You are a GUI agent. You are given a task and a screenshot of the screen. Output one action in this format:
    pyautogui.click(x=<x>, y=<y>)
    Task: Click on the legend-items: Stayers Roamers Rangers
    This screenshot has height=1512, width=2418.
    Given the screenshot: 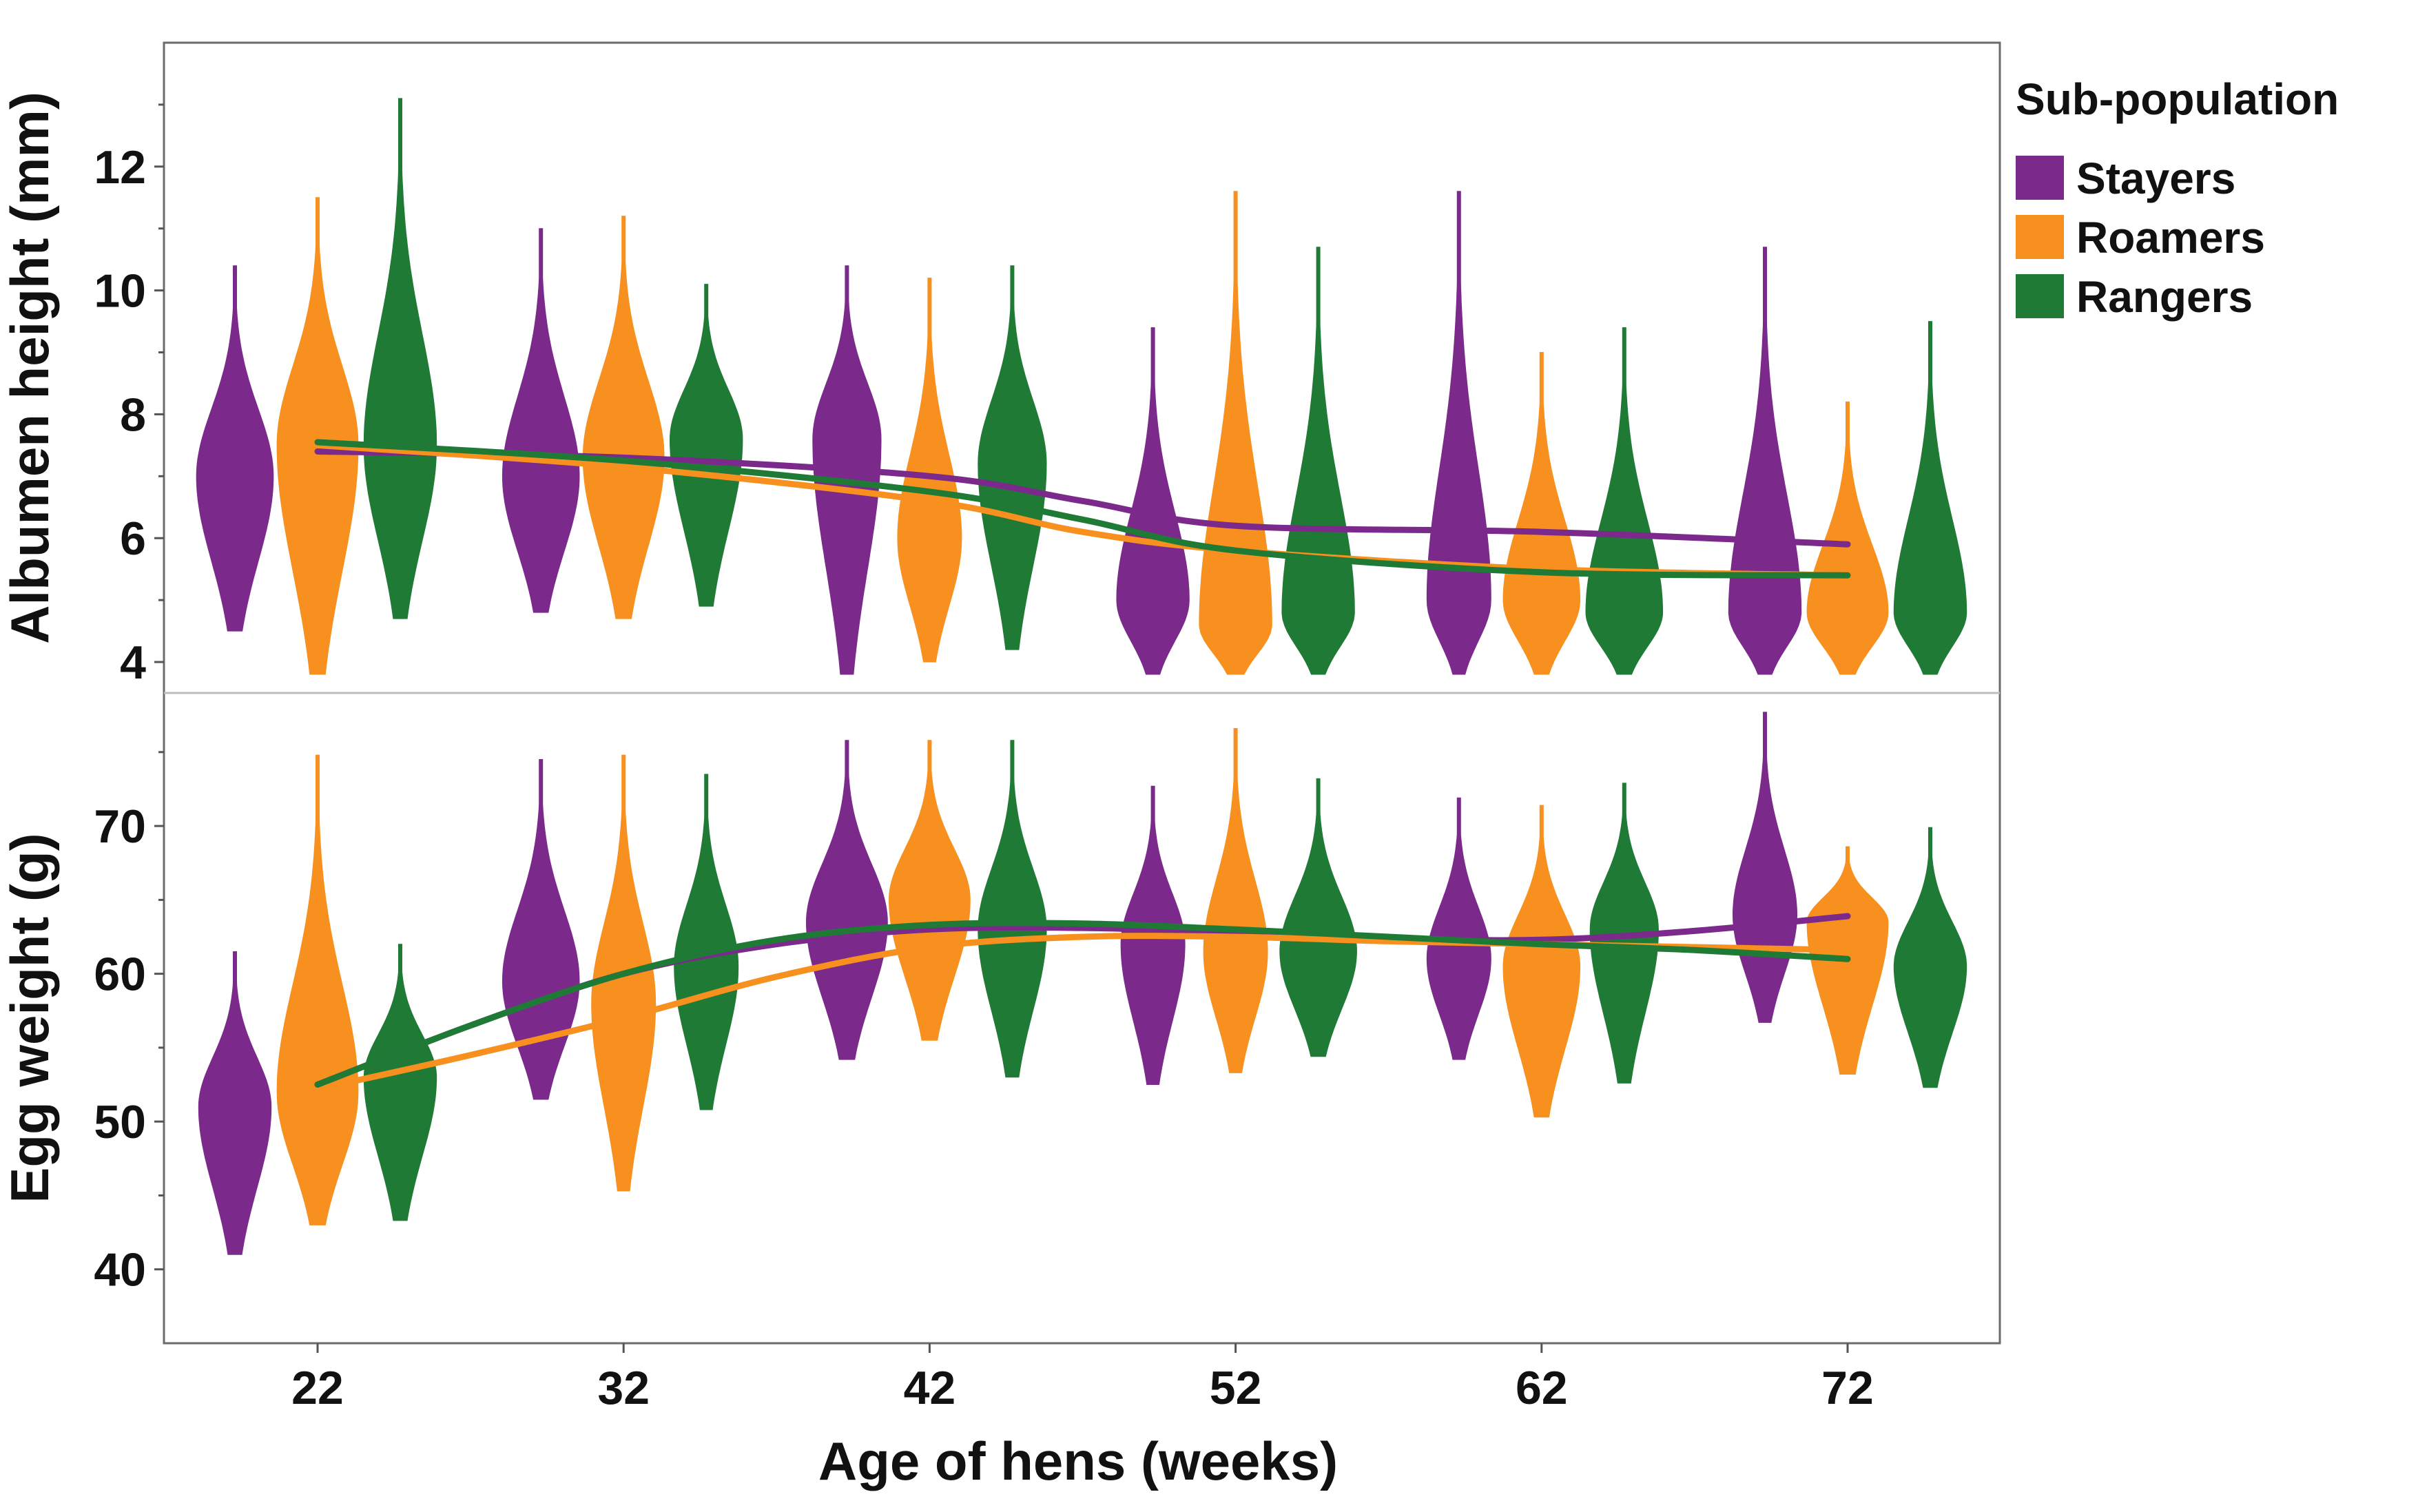 What is the action you would take?
    pyautogui.click(x=2140, y=238)
    